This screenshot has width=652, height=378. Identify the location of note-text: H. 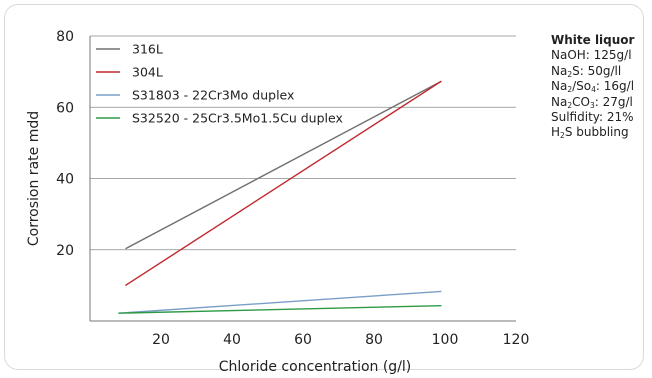
(556, 132).